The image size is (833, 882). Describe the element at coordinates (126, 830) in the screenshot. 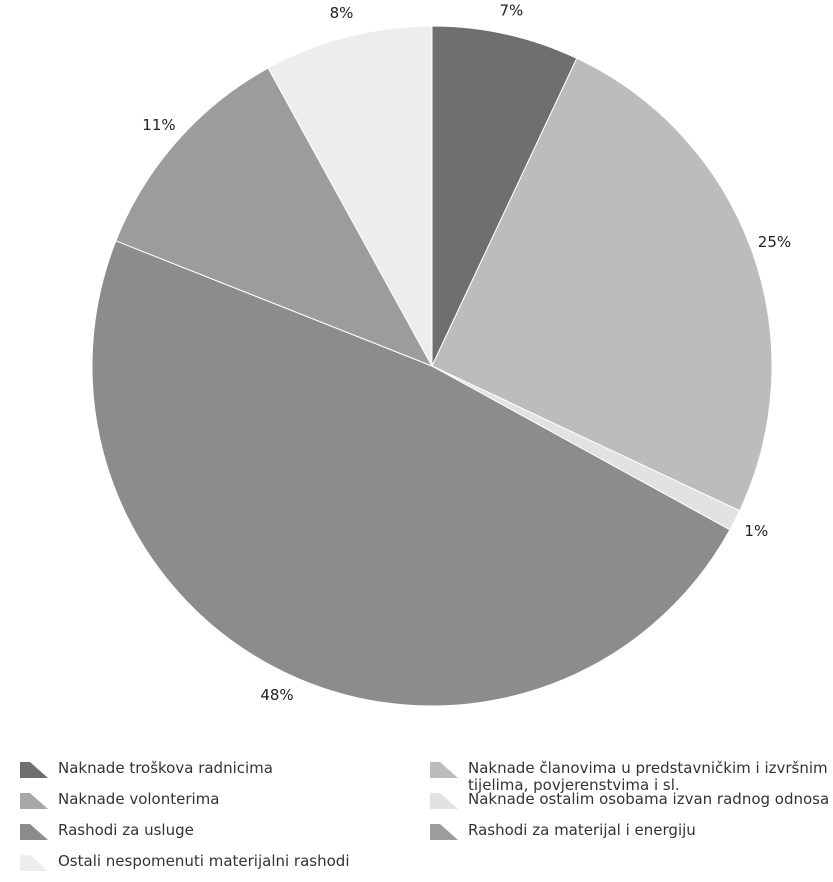

I see `legend-label: Rashodi za usluge` at that location.